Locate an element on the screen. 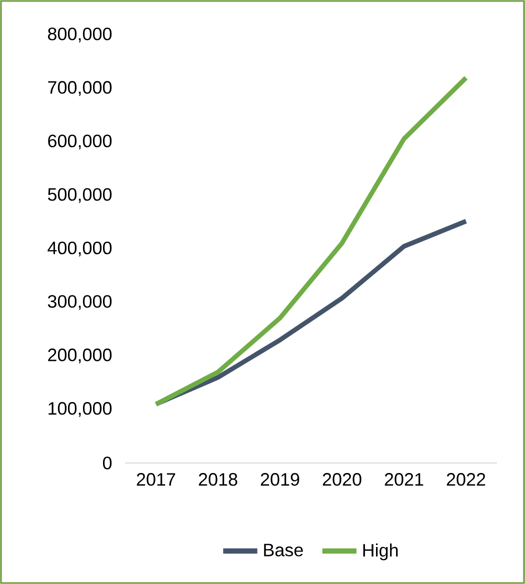 This screenshot has width=525, height=584. y-tick-label: 300,000 is located at coordinates (80, 302).